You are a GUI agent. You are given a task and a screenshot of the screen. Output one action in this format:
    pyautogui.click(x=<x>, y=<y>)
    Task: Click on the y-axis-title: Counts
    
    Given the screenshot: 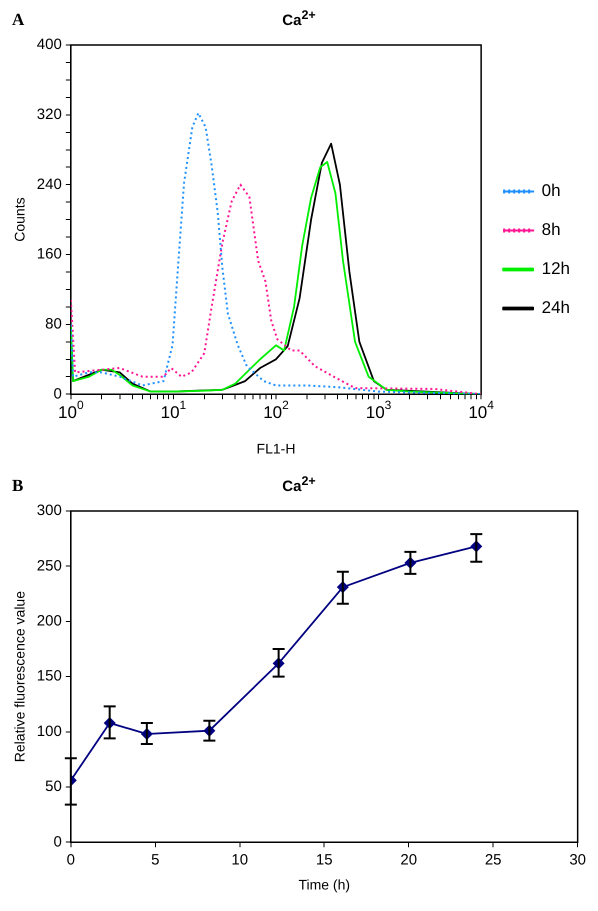 What is the action you would take?
    pyautogui.click(x=19, y=219)
    